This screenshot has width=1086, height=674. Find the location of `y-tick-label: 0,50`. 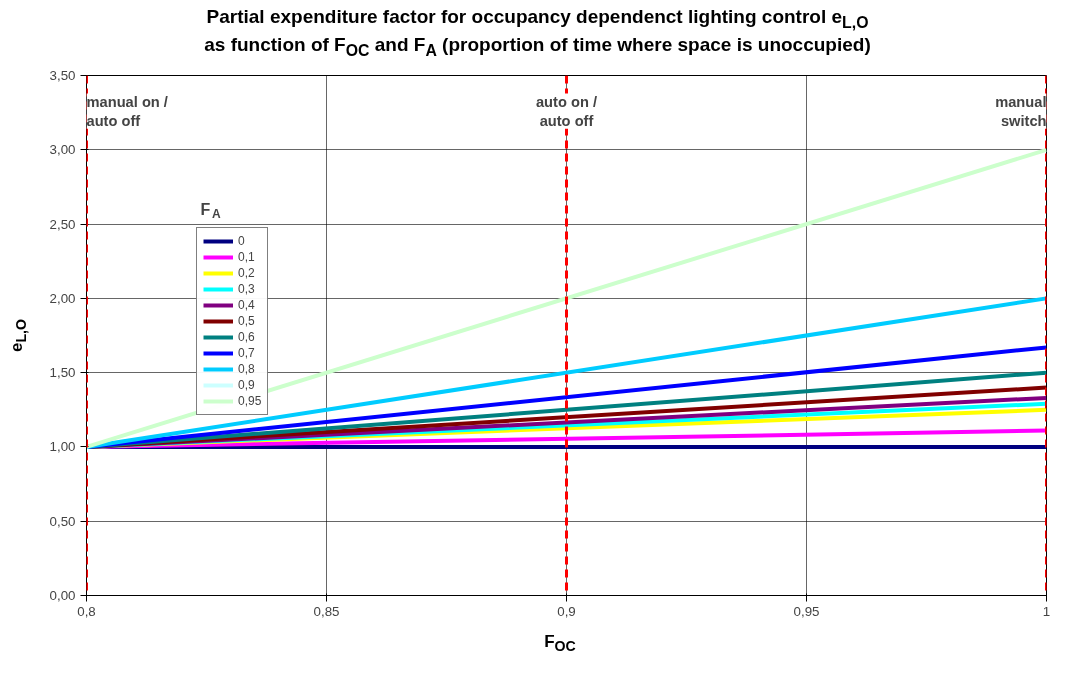

y-tick-label: 0,50 is located at coordinates (62, 521).